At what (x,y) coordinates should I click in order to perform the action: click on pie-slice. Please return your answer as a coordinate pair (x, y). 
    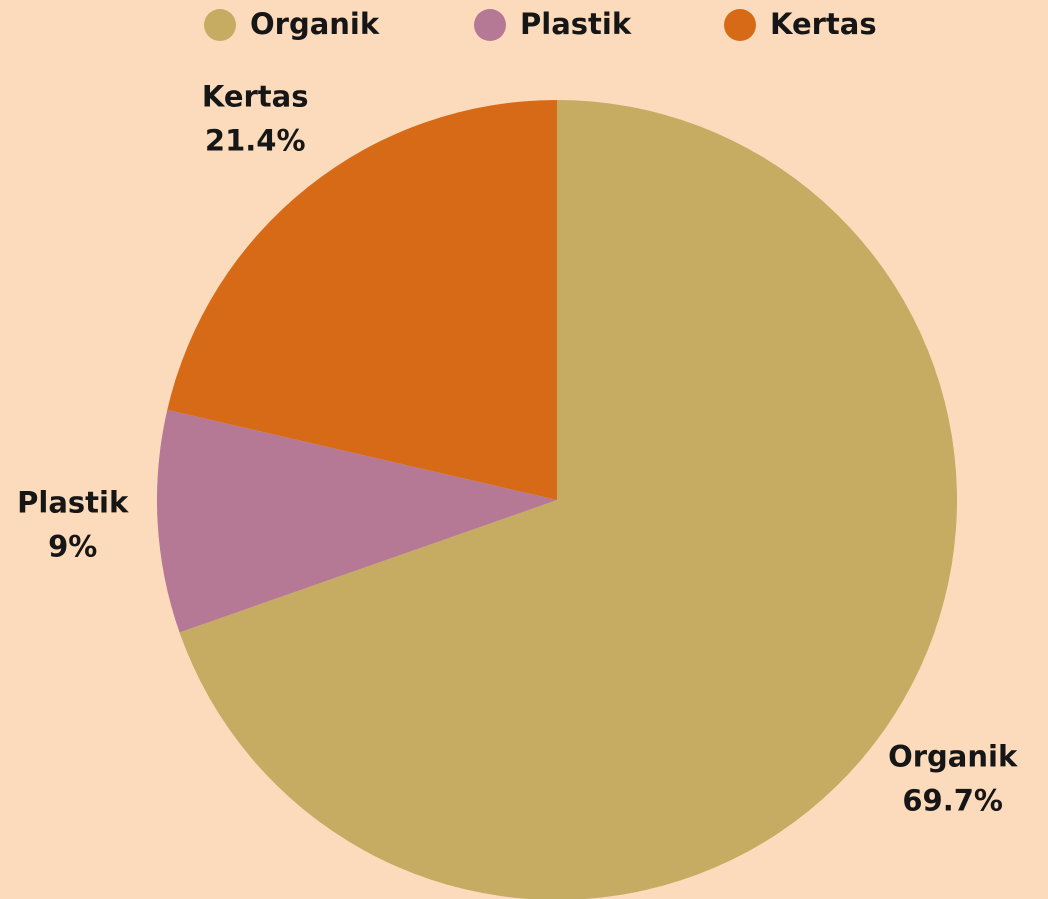
    Looking at the image, I should click on (357, 521).